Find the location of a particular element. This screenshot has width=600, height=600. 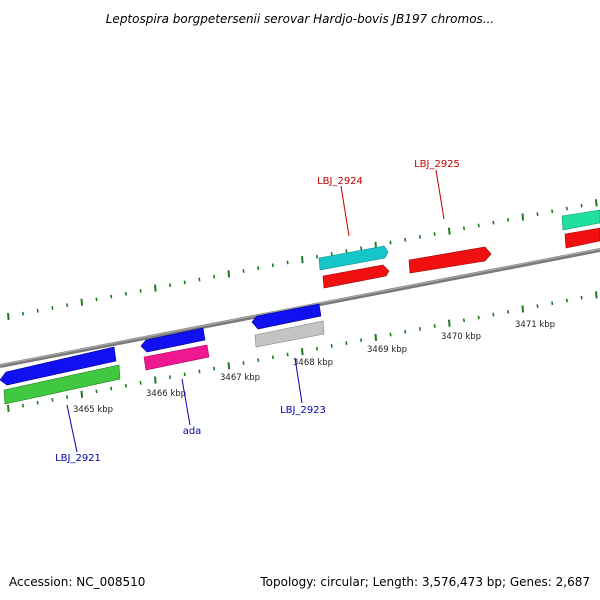

gene-feature-lbj-2924-red is located at coordinates (356, 276).